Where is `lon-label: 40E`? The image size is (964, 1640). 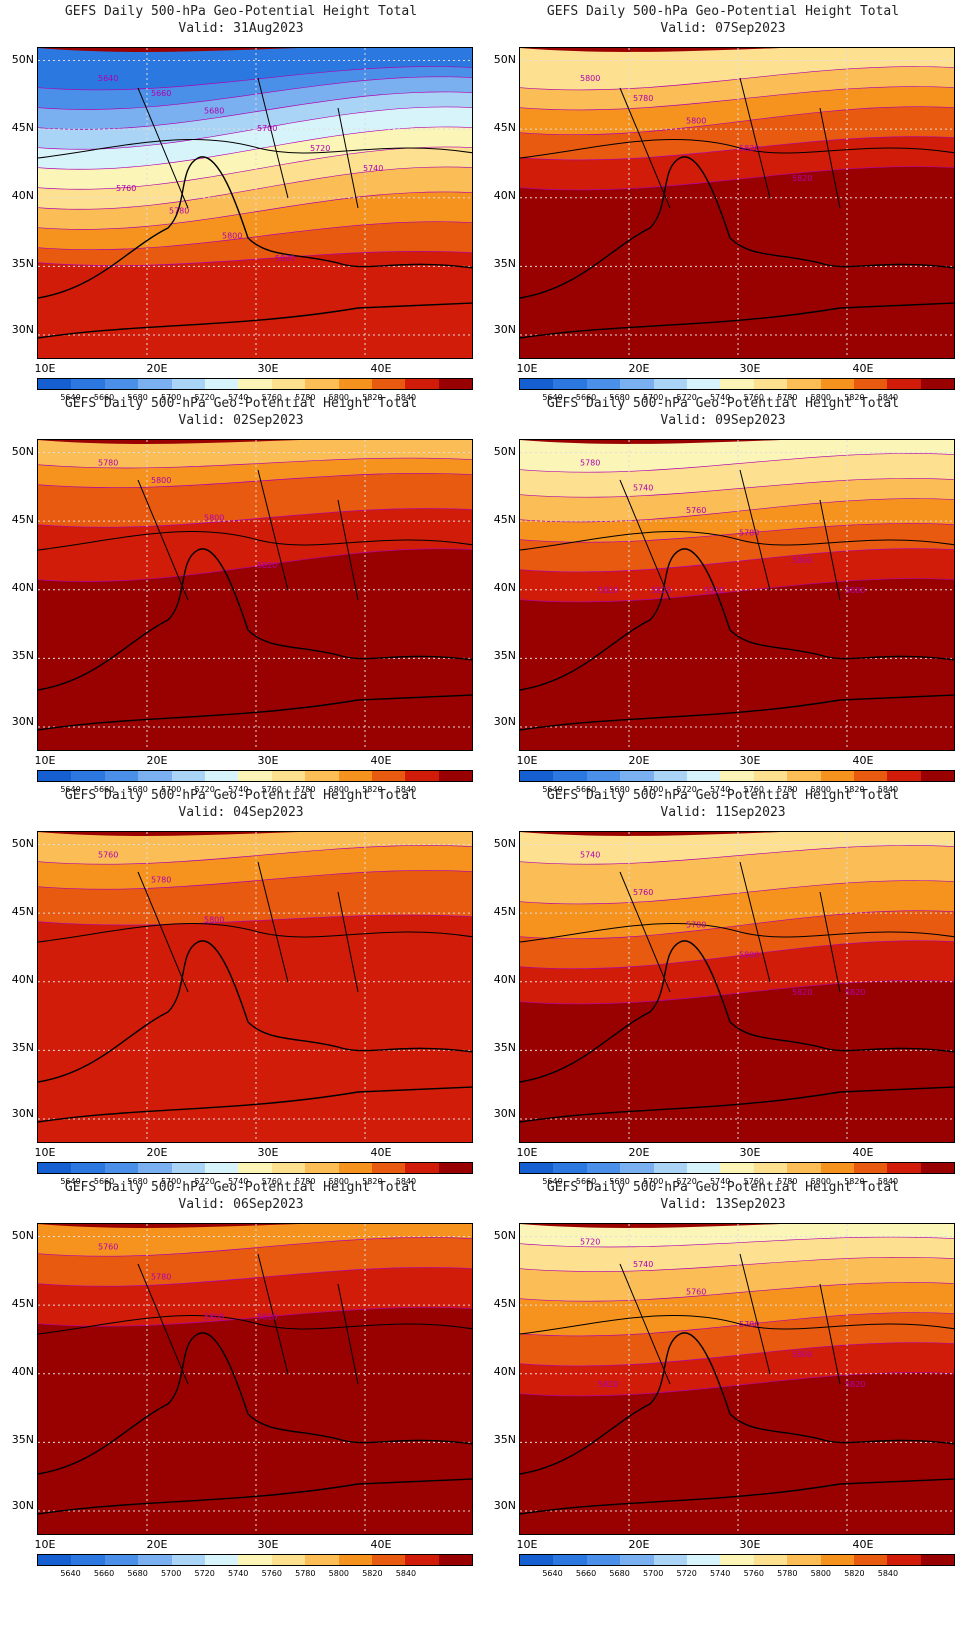 lon-label: 40E is located at coordinates (381, 1544).